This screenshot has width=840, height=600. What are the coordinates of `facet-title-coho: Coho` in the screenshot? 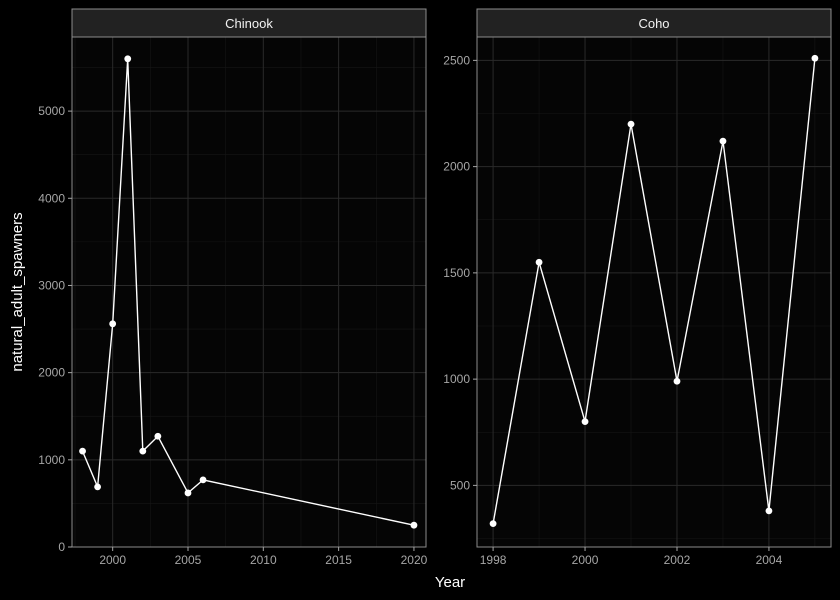 It's located at (653, 23).